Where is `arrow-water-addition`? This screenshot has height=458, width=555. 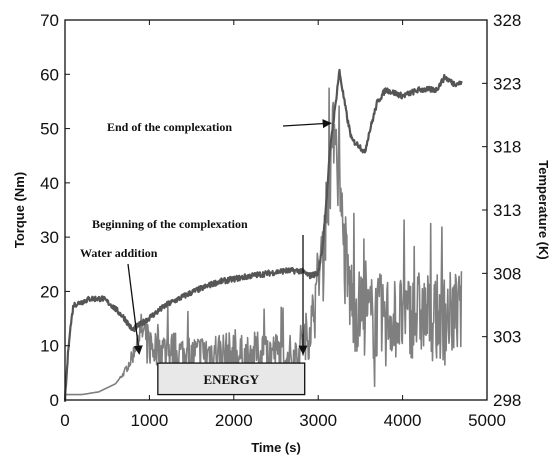 arrow-water-addition is located at coordinates (135, 309).